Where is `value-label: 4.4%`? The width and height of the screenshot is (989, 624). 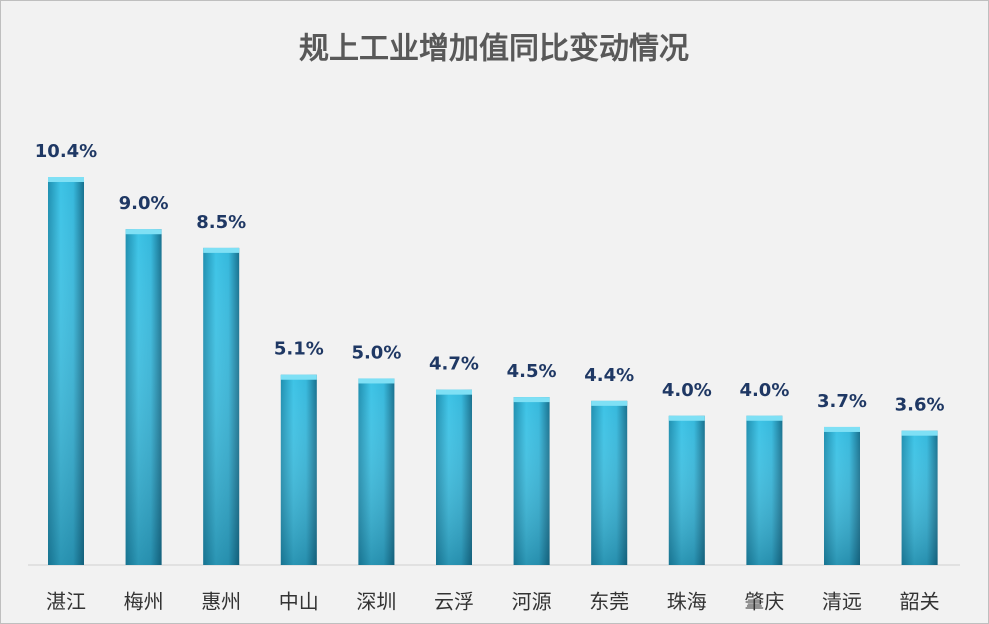 value-label: 4.4% is located at coordinates (609, 375).